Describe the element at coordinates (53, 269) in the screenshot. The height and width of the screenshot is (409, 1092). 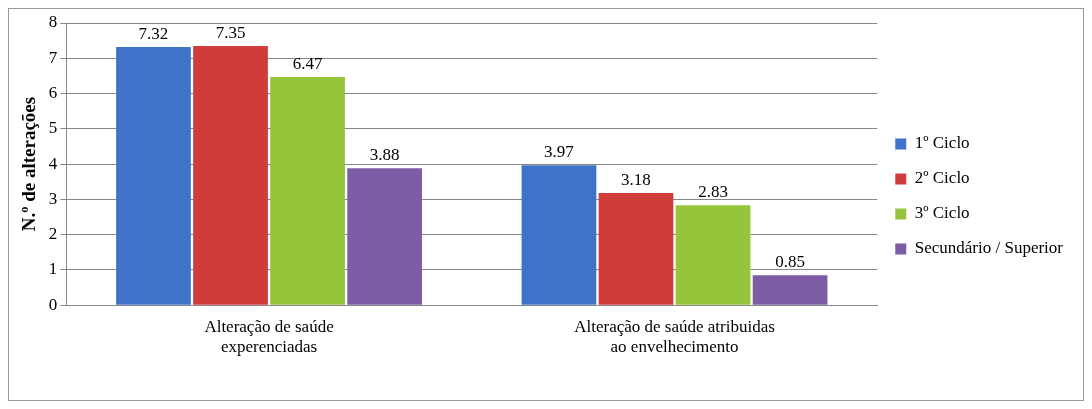
I see `y-tick-label: 1` at that location.